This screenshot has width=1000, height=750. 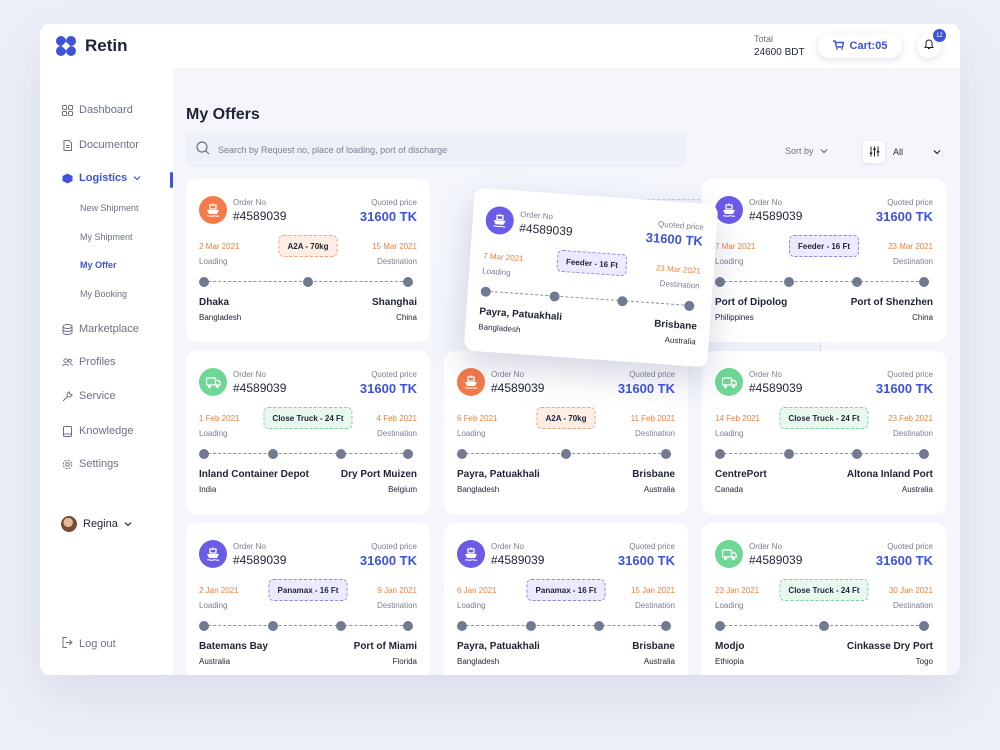 What do you see at coordinates (89, 644) in the screenshot?
I see `logout-button: Log out` at bounding box center [89, 644].